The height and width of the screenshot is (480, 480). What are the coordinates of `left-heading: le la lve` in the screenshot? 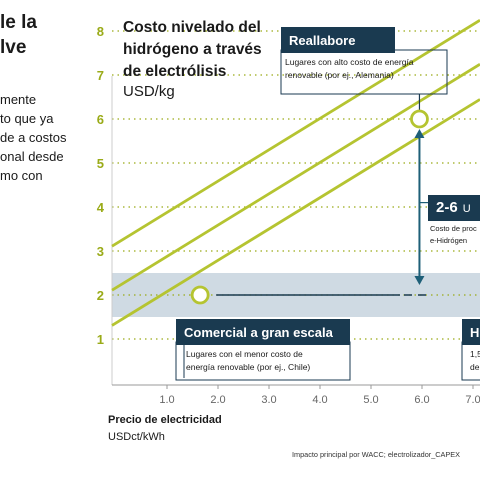 It's located at (50, 35).